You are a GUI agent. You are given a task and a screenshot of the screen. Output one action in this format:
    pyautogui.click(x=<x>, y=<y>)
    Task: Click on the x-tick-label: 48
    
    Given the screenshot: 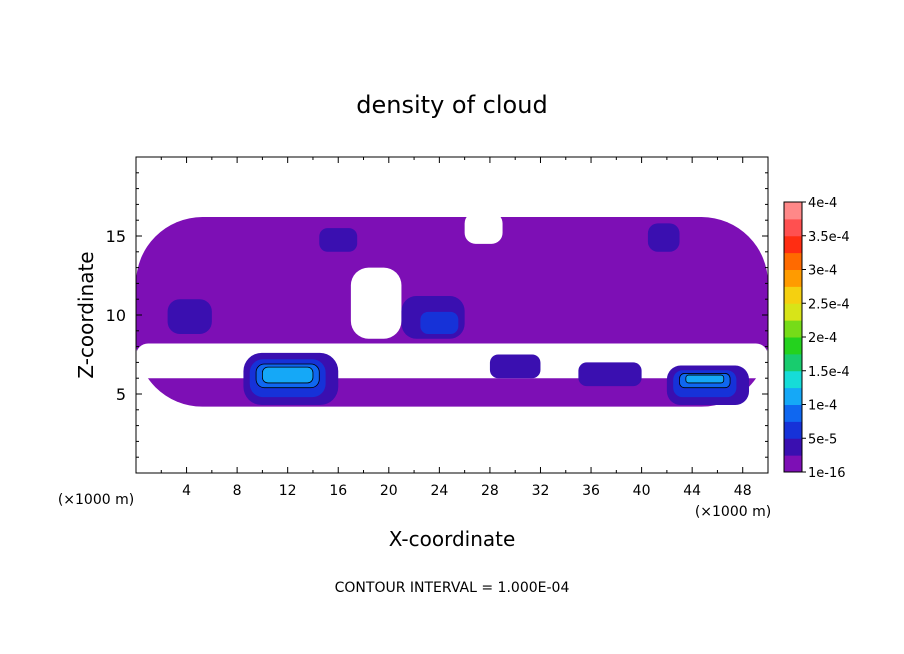 What is the action you would take?
    pyautogui.click(x=743, y=491)
    